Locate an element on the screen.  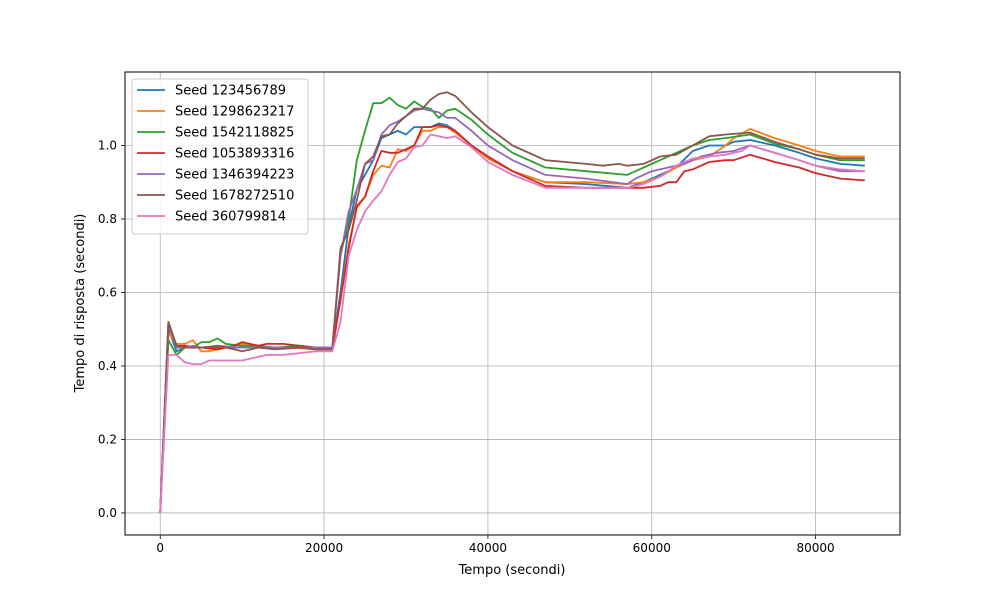
x-tick-label: 20000 is located at coordinates (324, 548).